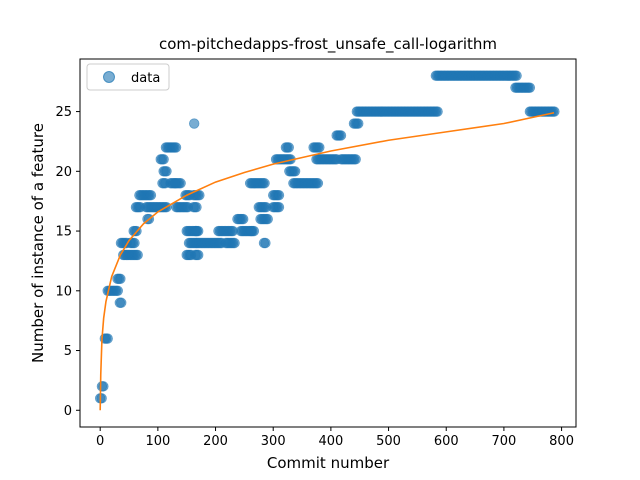  Describe the element at coordinates (68, 351) in the screenshot. I see `y-tick-label: 5` at that location.